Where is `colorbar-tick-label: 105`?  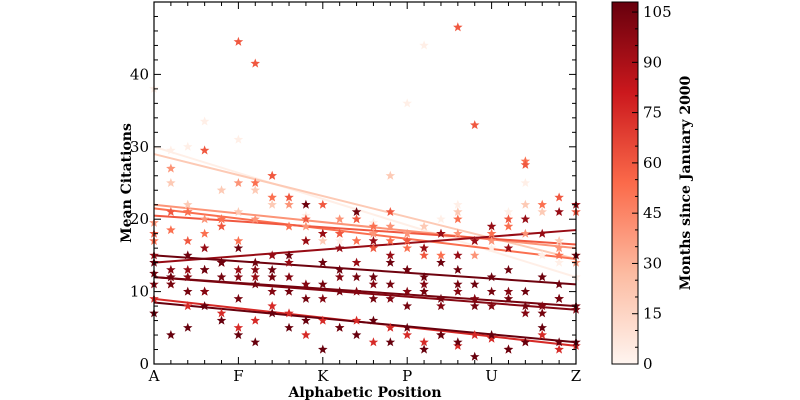 colorbar-tick-label: 105 is located at coordinates (657, 12).